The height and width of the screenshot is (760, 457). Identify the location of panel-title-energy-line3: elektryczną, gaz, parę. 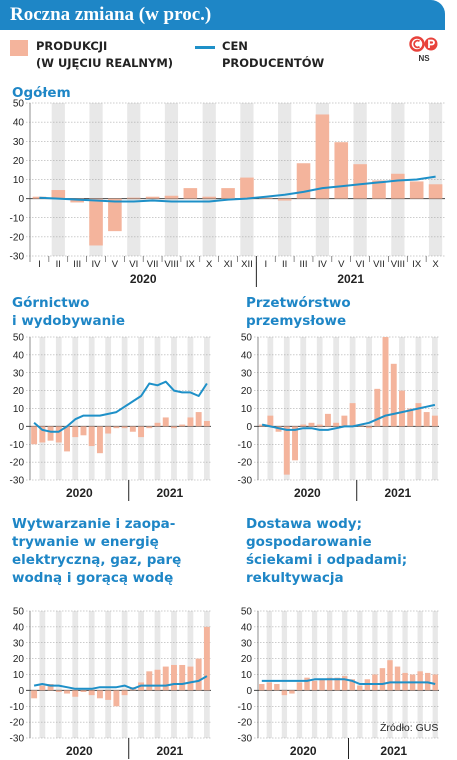
(97, 560).